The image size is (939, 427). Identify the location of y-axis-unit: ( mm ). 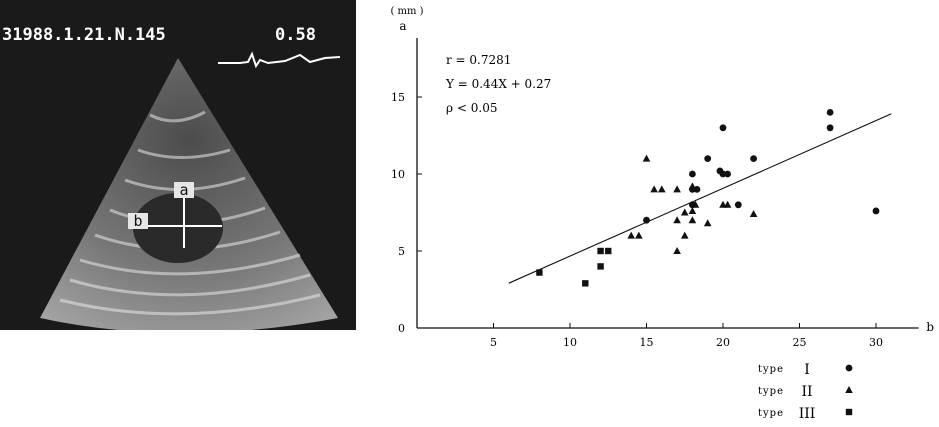
(406, 11).